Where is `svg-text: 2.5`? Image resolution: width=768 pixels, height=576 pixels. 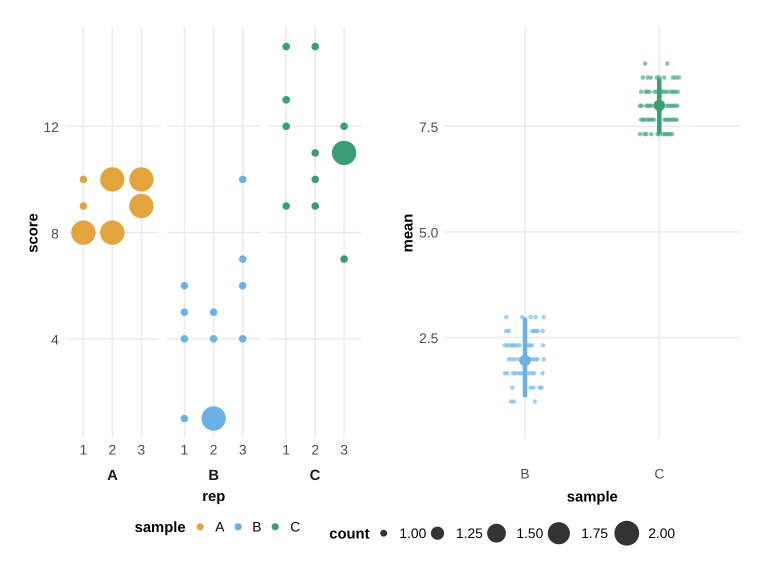 svg-text: 2.5 is located at coordinates (429, 338).